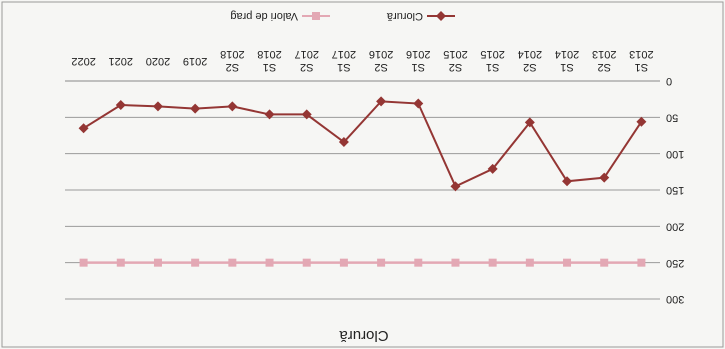 This screenshot has height=349, width=725. I want to click on y-tick-label: 150, so click(675, 190).